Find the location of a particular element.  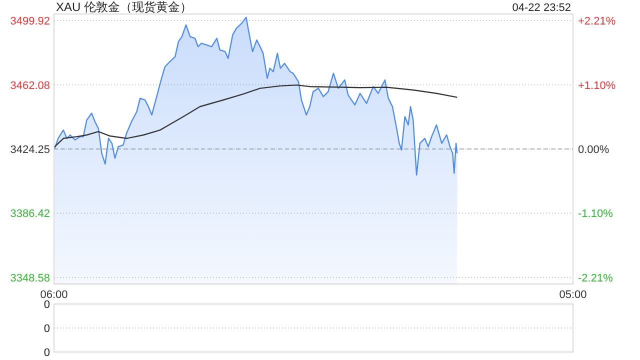

y2-tick-label: 0.00% is located at coordinates (594, 150).